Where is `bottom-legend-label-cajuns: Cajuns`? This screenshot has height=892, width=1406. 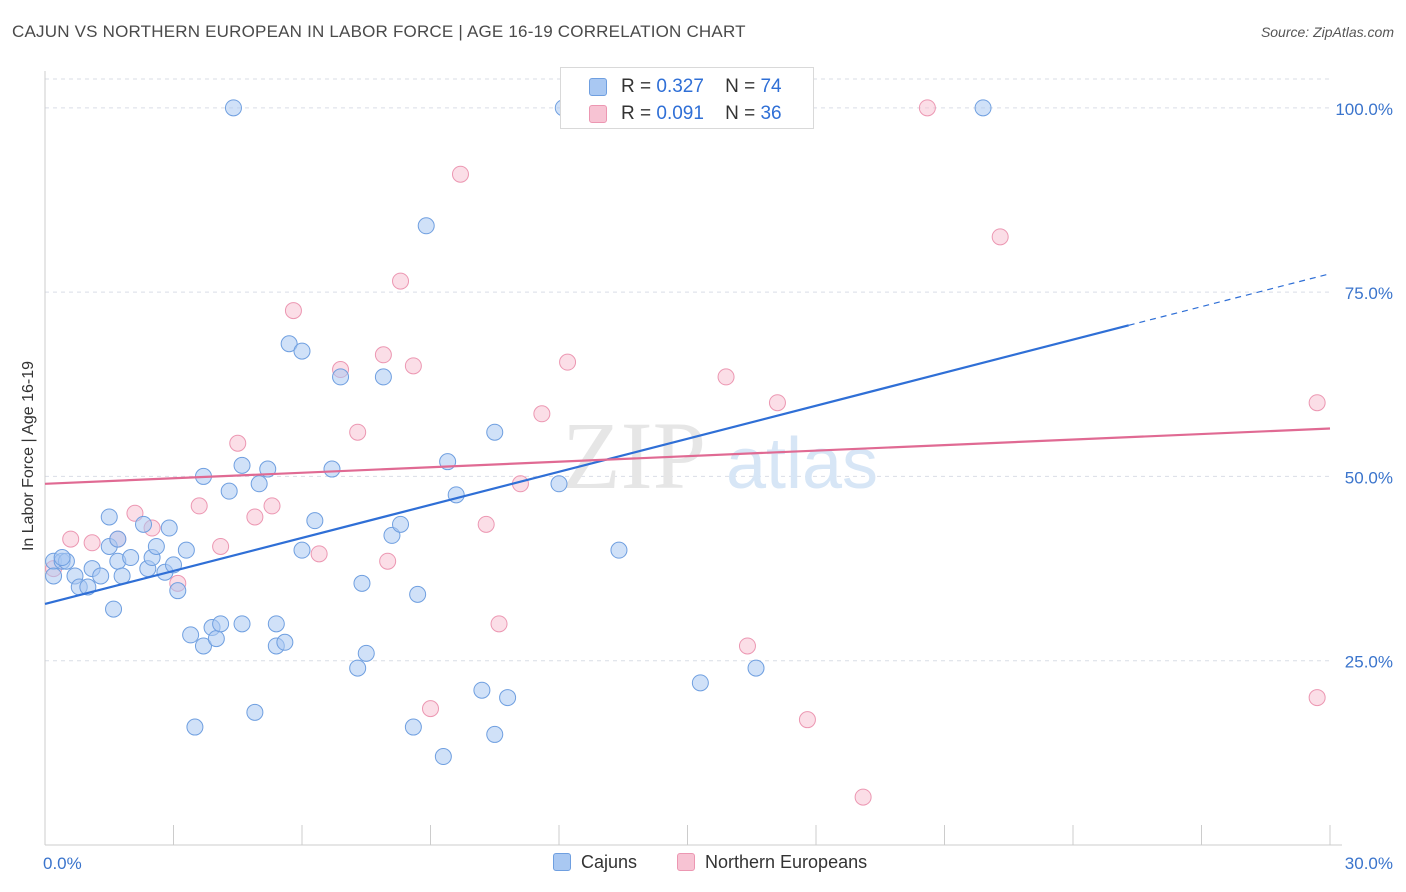
bottom-legend-label-cajuns: Cajuns is located at coordinates (609, 862).